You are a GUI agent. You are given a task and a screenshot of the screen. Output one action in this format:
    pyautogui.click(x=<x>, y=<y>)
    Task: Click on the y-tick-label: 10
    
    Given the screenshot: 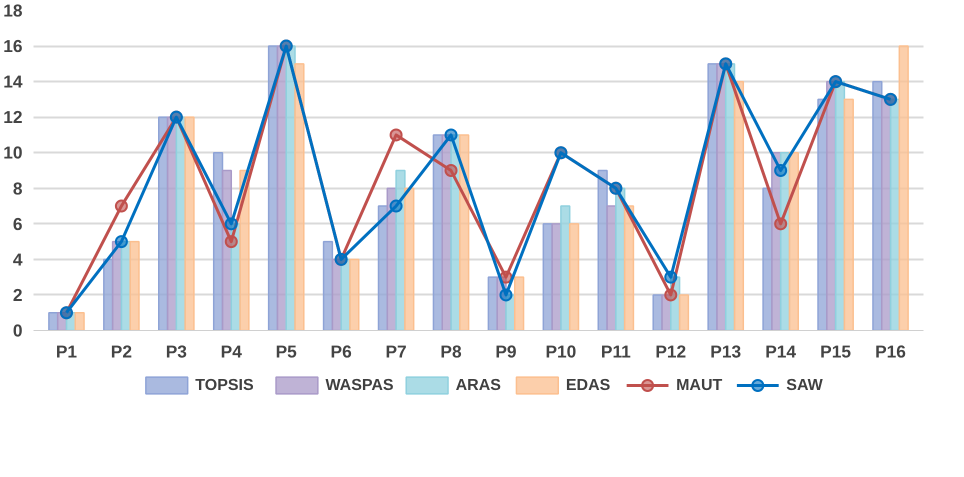 What is the action you would take?
    pyautogui.click(x=13, y=152)
    